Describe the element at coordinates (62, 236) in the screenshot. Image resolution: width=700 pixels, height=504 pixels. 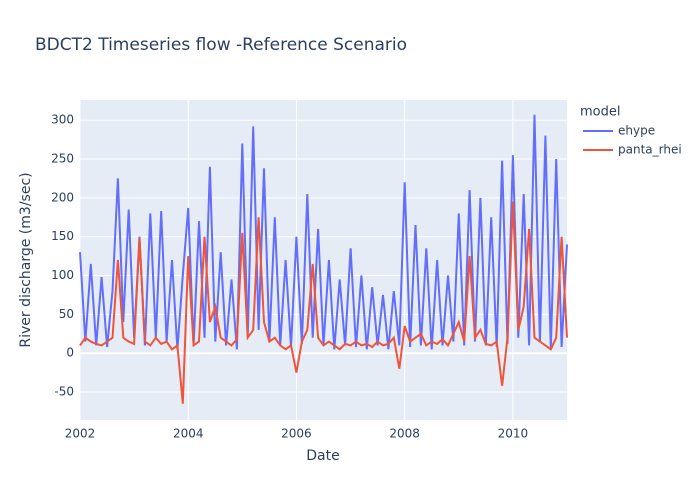
I see `y-tick-label: 150` at that location.